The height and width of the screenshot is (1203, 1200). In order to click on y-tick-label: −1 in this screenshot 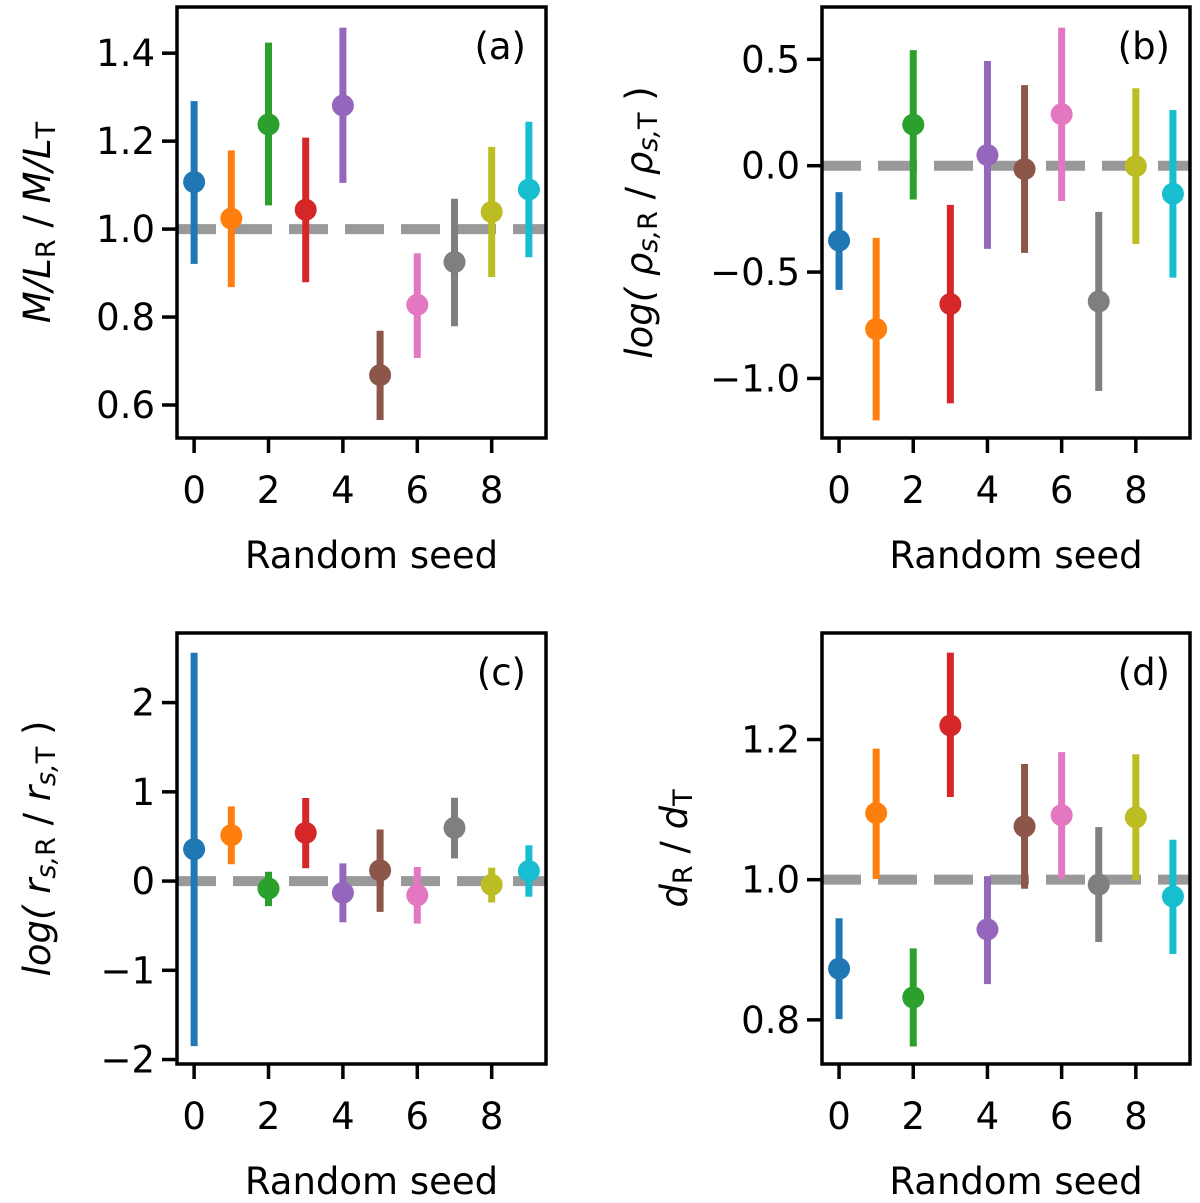, I will do `click(127, 970)`.